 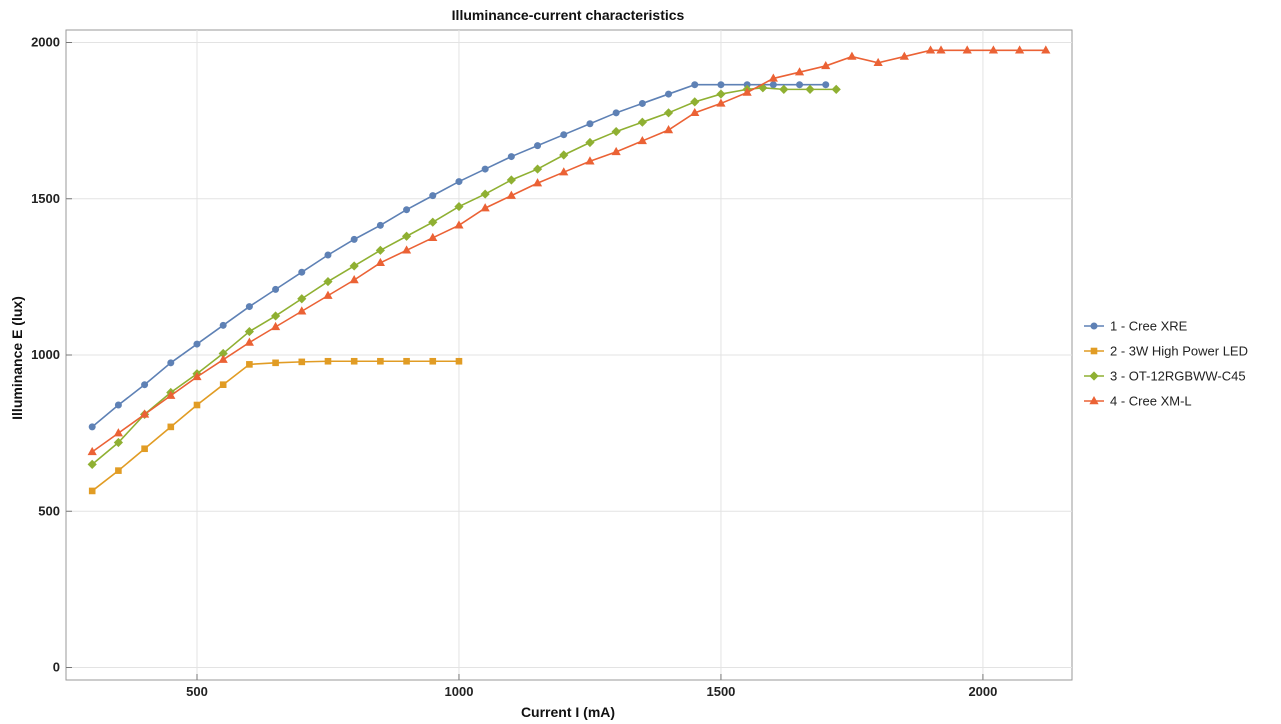 I want to click on legend-item-1: 1 - Cree XRE, so click(x=1136, y=326).